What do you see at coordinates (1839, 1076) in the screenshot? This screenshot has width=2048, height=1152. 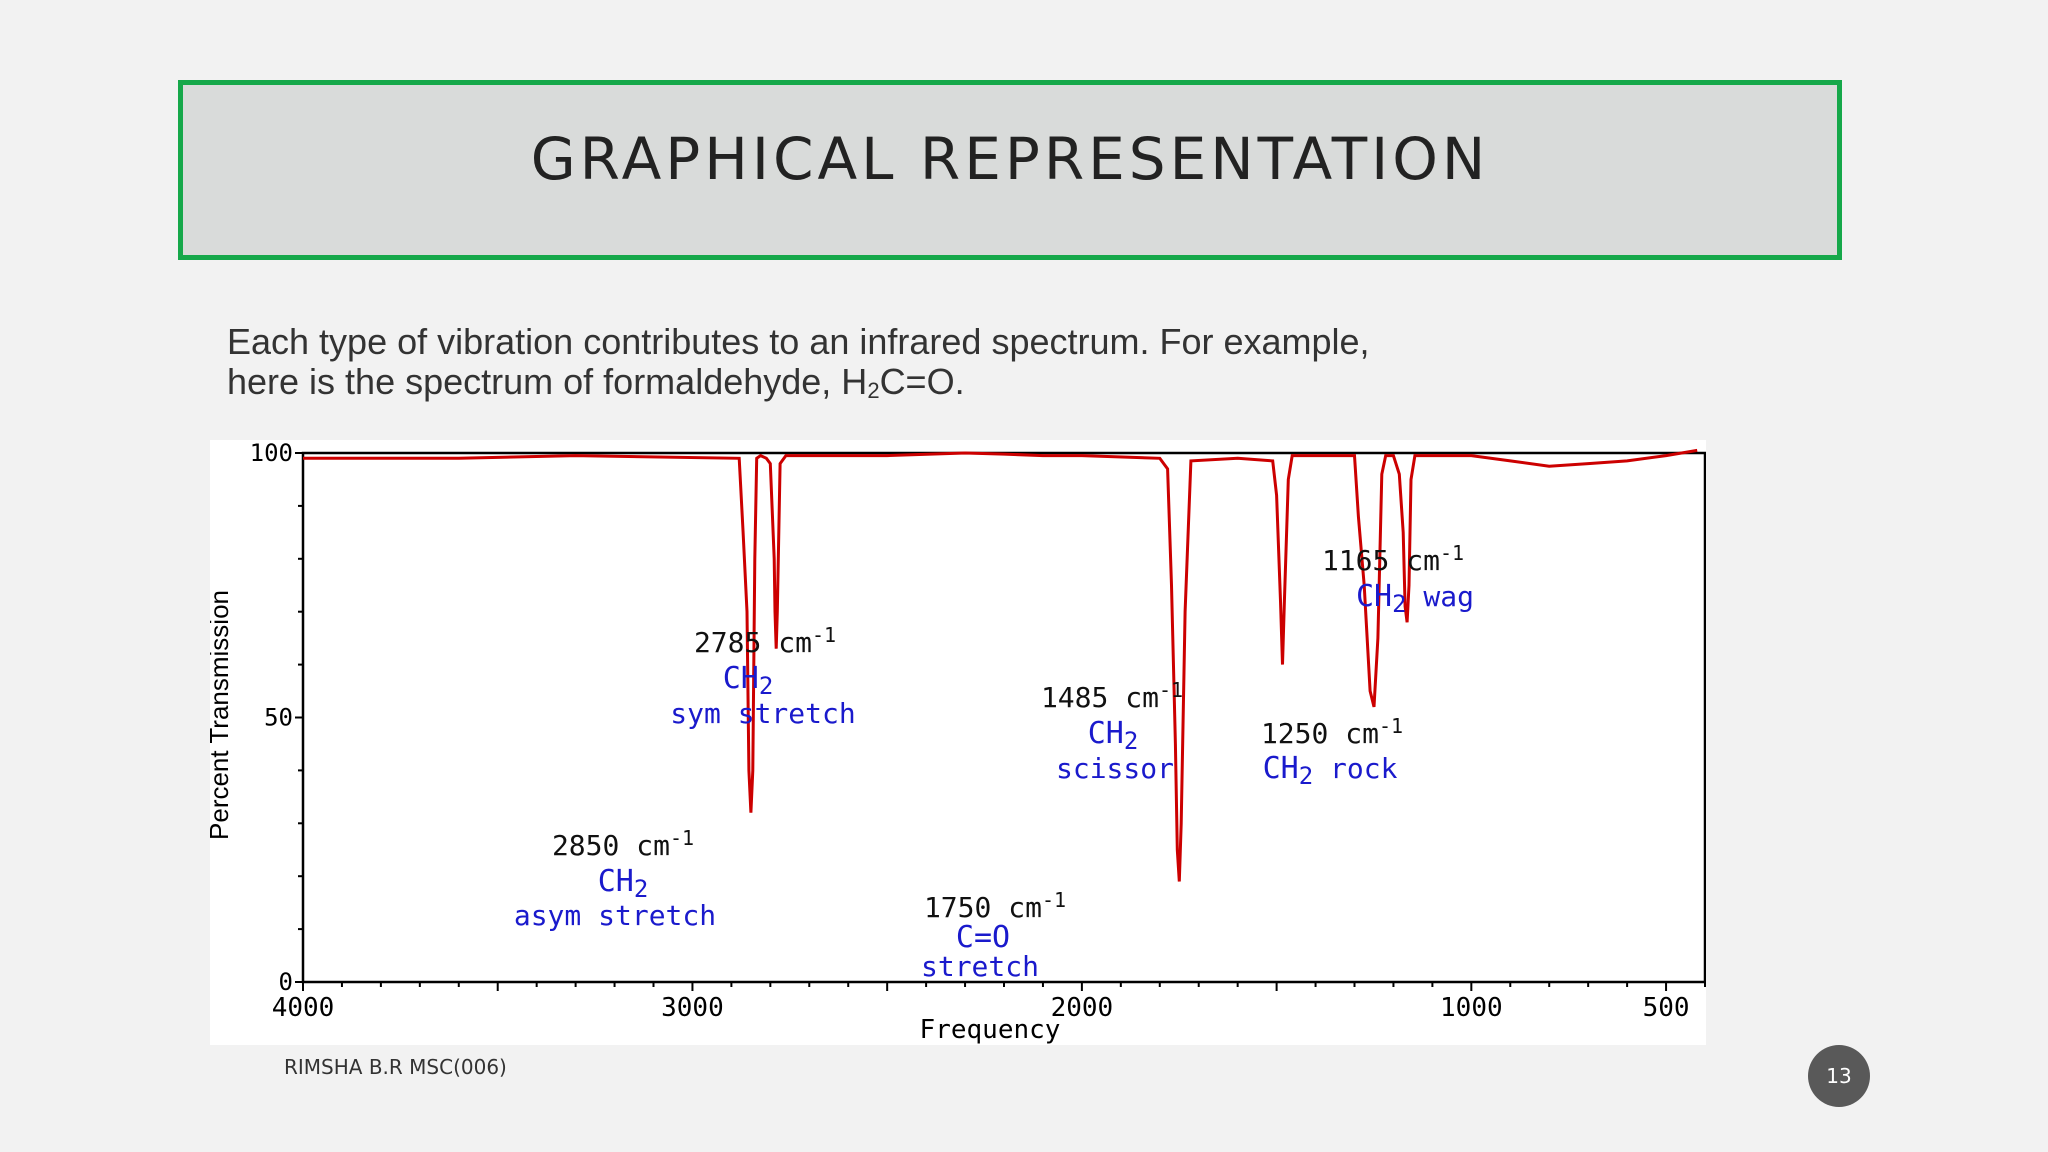 I see `page-number-badge: 13` at bounding box center [1839, 1076].